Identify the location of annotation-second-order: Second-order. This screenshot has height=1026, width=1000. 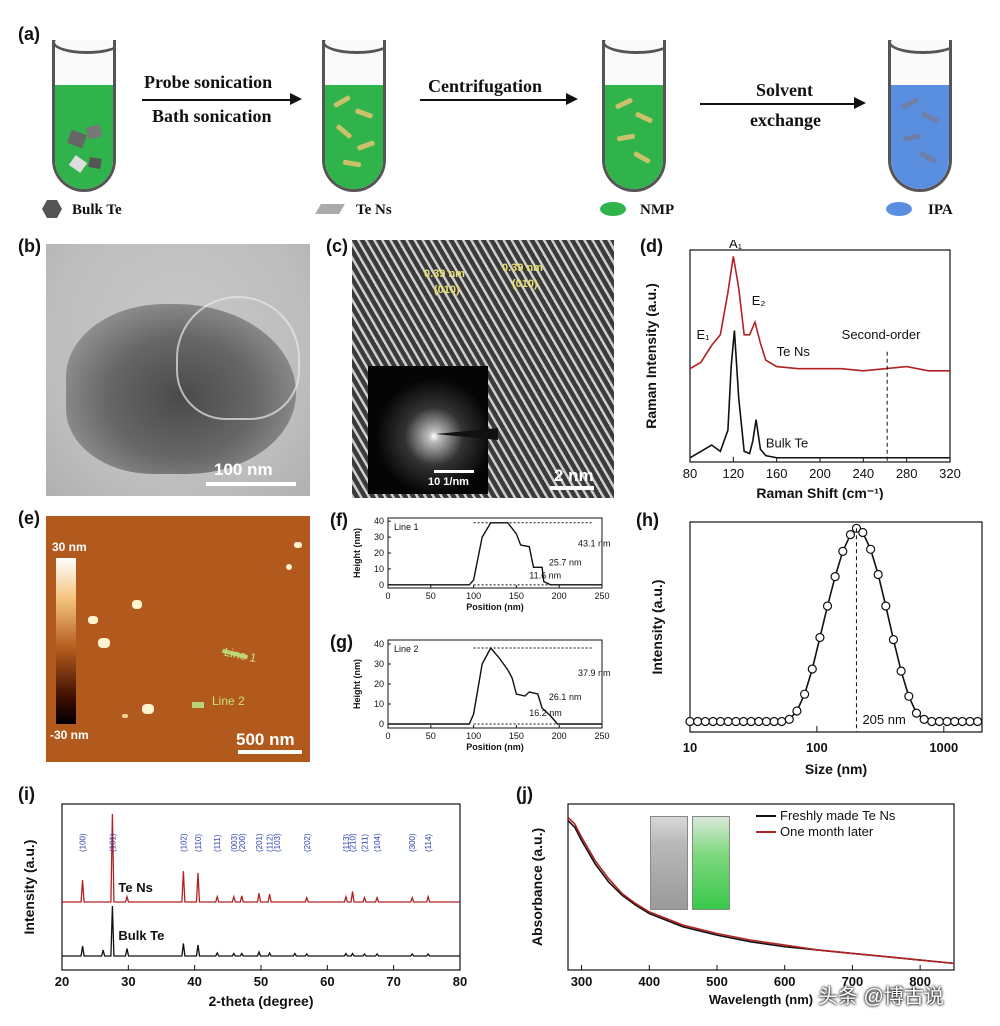
(881, 334).